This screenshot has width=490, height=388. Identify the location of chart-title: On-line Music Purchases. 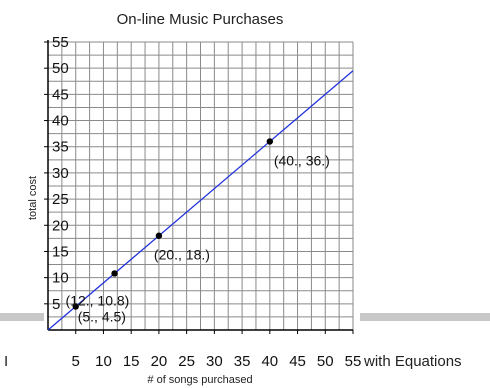
(200, 19).